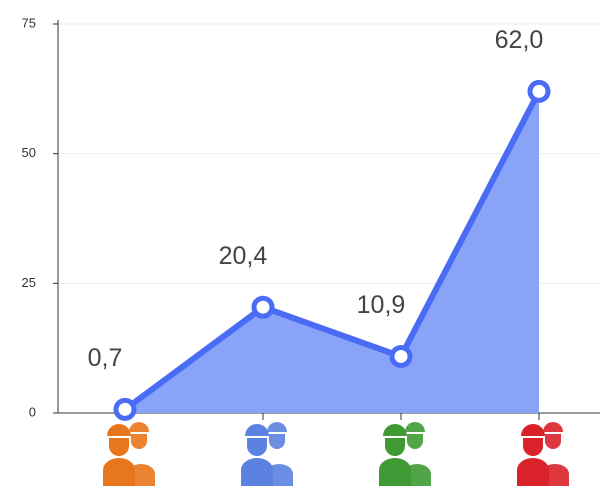  I want to click on y-tick-label: 0, so click(32, 411).